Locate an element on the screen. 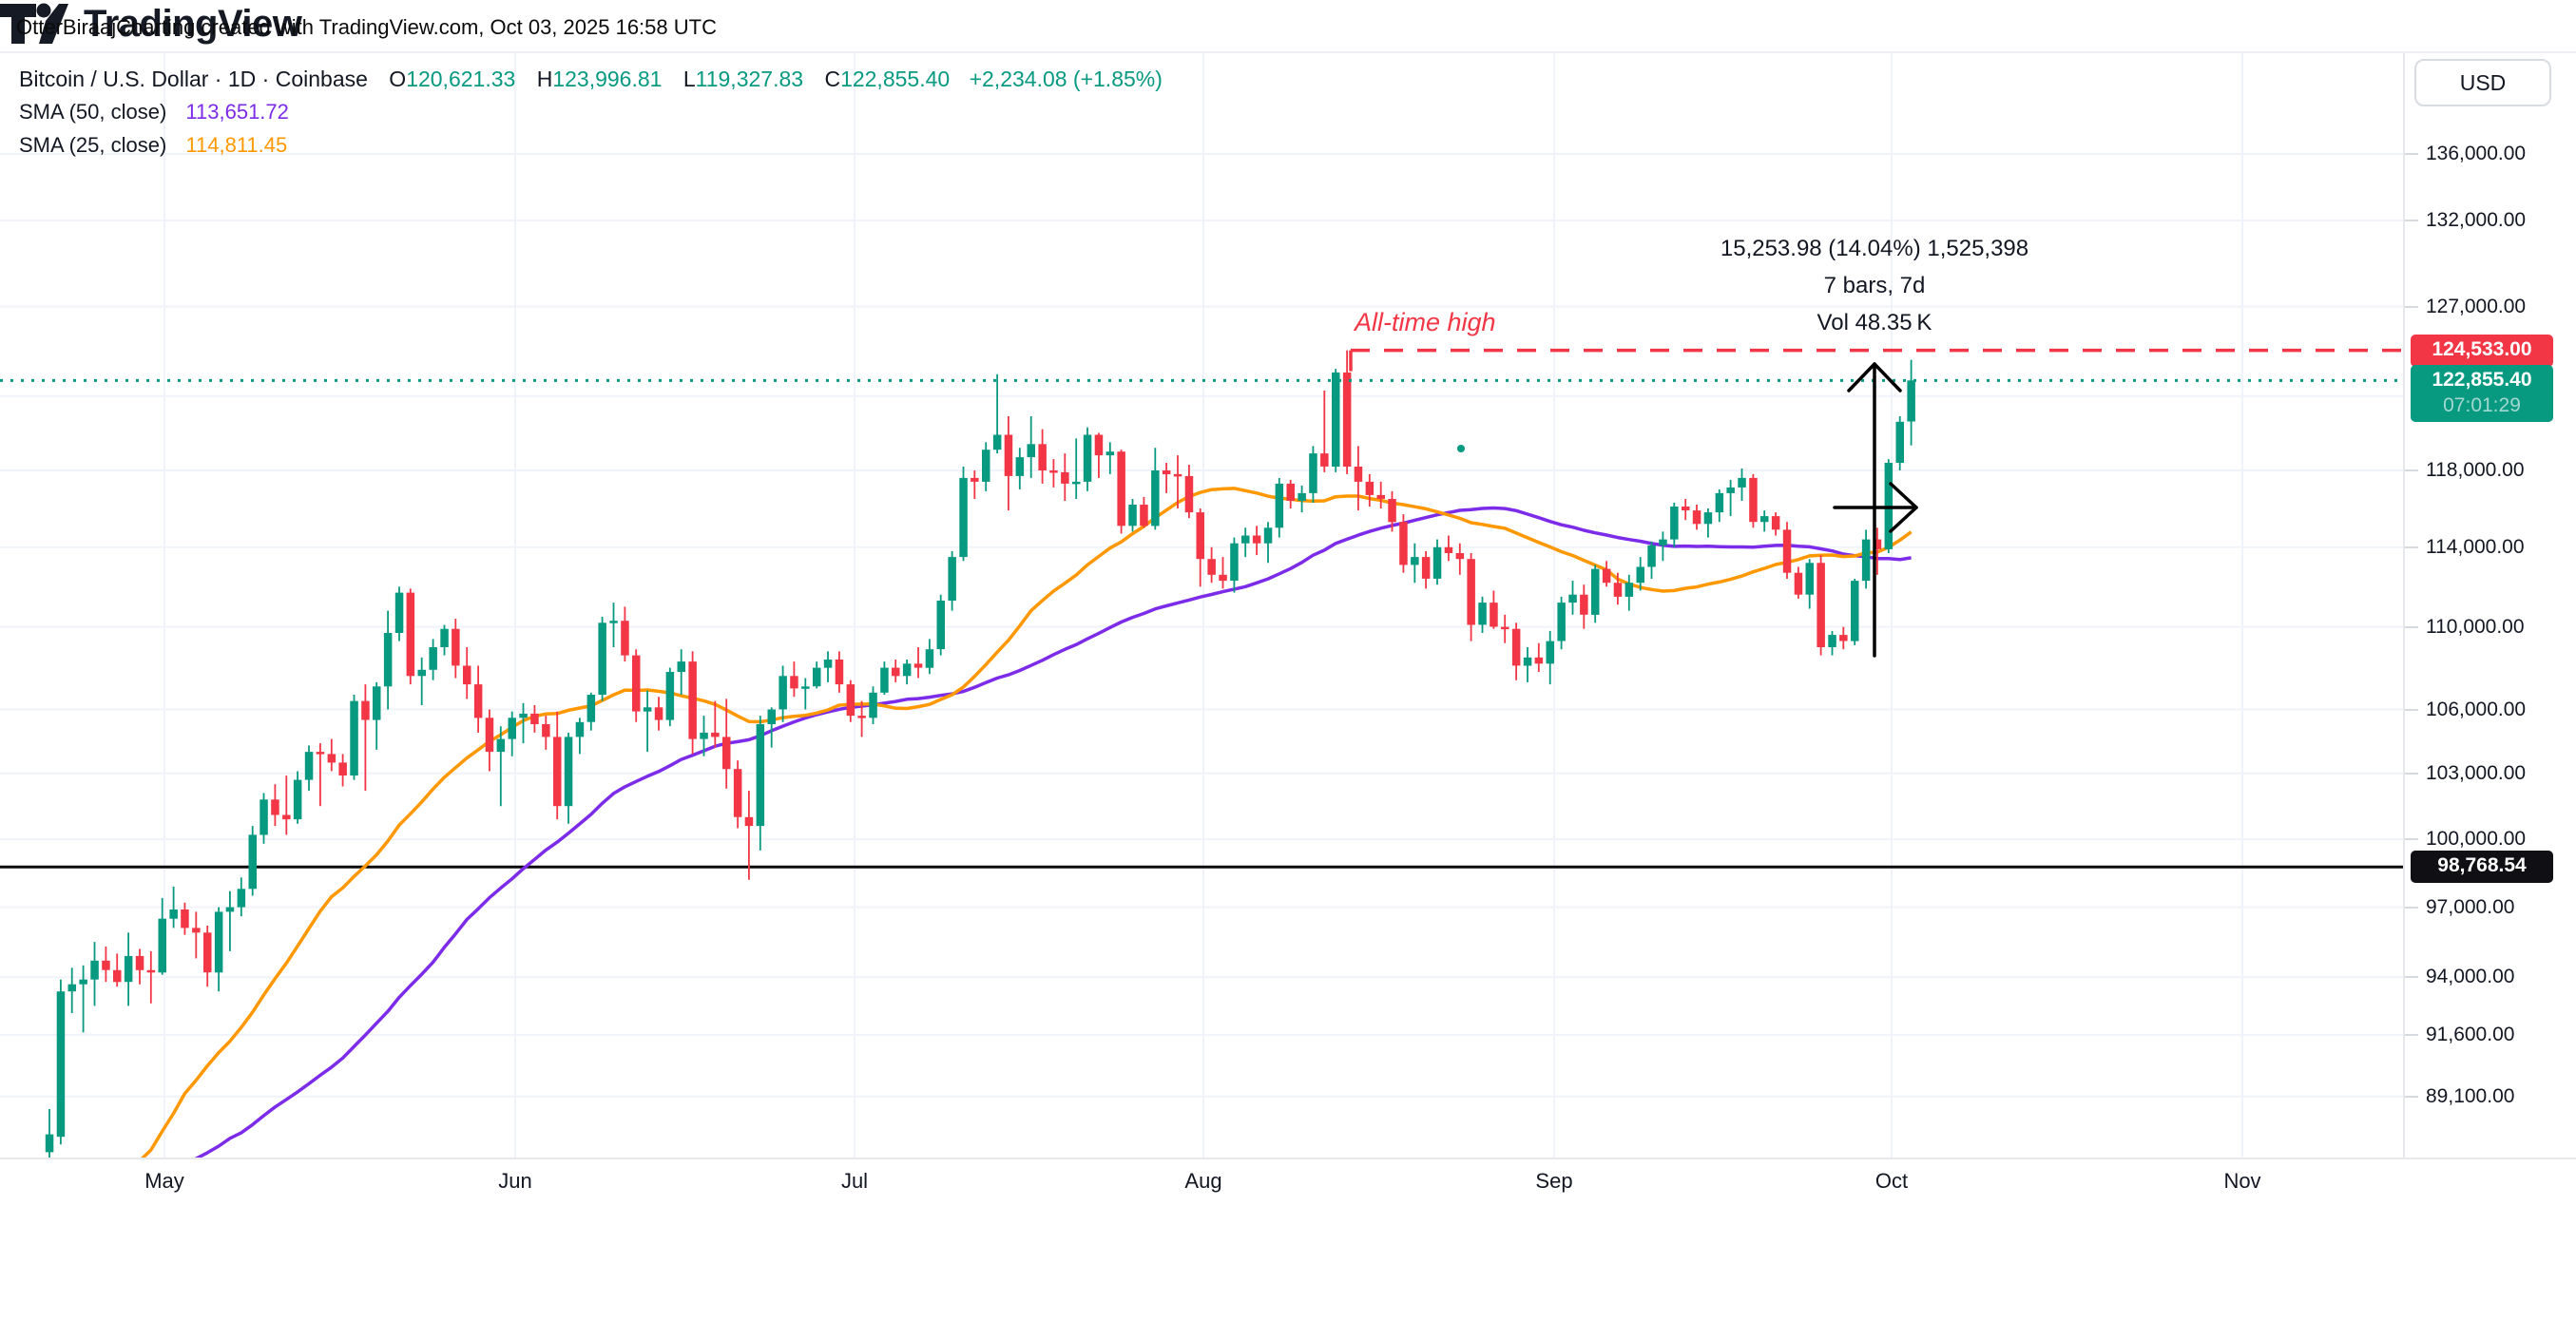  brand-name: TradingView is located at coordinates (193, 23).